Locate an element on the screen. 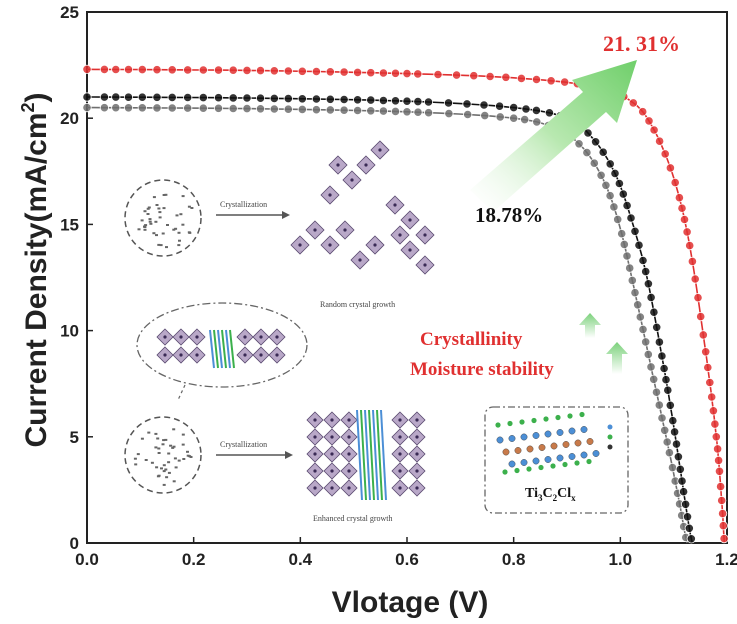 Image resolution: width=737 pixels, height=624 pixels. black-pce-label: 18.78% is located at coordinates (509, 215).